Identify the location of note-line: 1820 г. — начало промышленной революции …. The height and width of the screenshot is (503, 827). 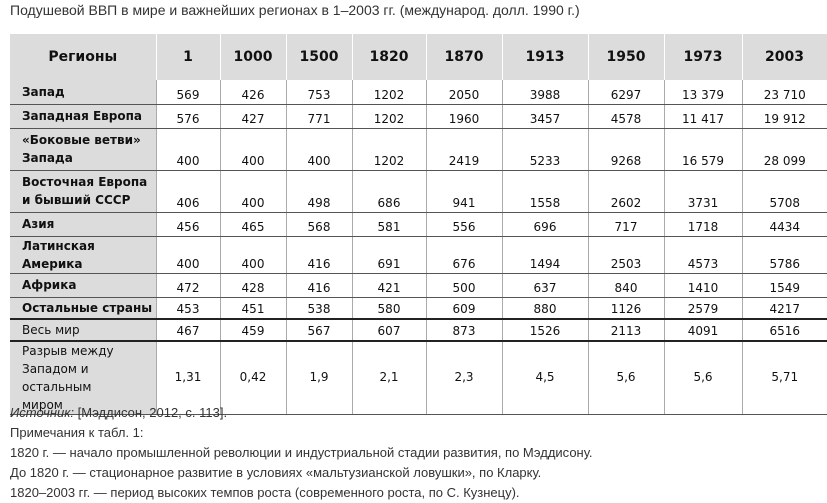
(301, 452).